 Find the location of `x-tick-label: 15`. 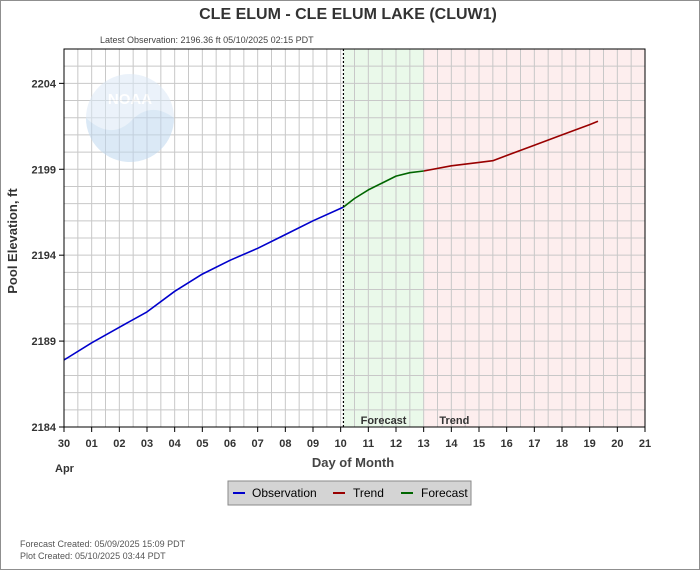

x-tick-label: 15 is located at coordinates (479, 444).